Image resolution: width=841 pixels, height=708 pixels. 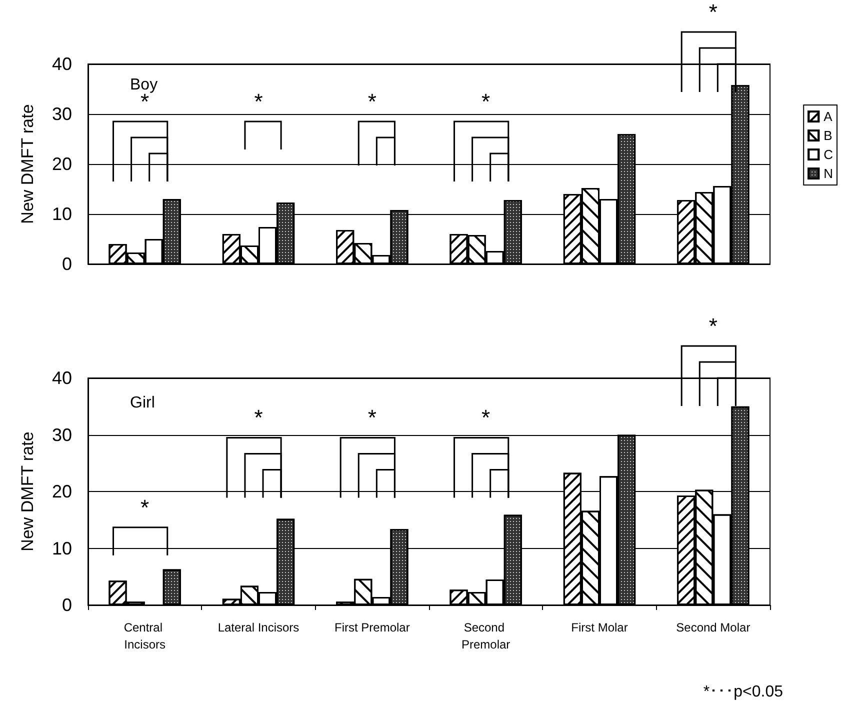 What do you see at coordinates (828, 173) in the screenshot?
I see `legend-label: N` at bounding box center [828, 173].